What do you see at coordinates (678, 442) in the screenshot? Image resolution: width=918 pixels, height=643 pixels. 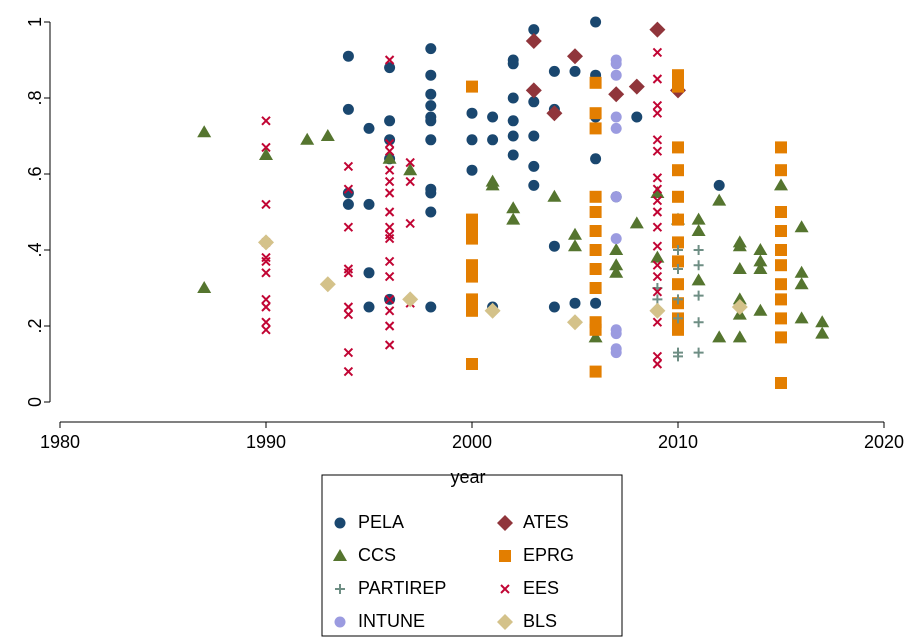 I see `x-tick-label: 2010` at bounding box center [678, 442].